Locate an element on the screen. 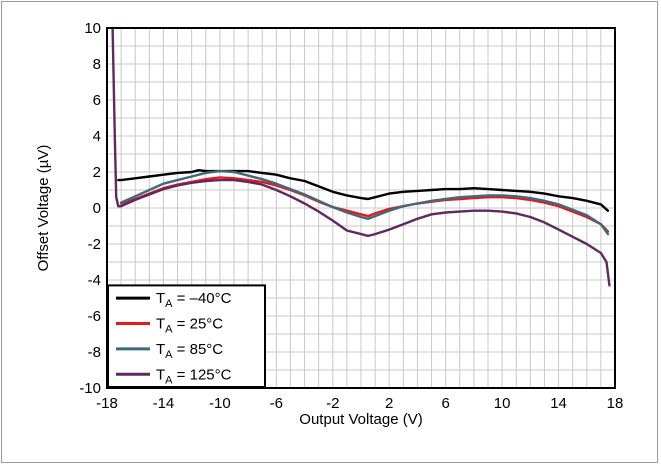 The width and height of the screenshot is (661, 466). x-tick-label: -6 is located at coordinates (276, 403).